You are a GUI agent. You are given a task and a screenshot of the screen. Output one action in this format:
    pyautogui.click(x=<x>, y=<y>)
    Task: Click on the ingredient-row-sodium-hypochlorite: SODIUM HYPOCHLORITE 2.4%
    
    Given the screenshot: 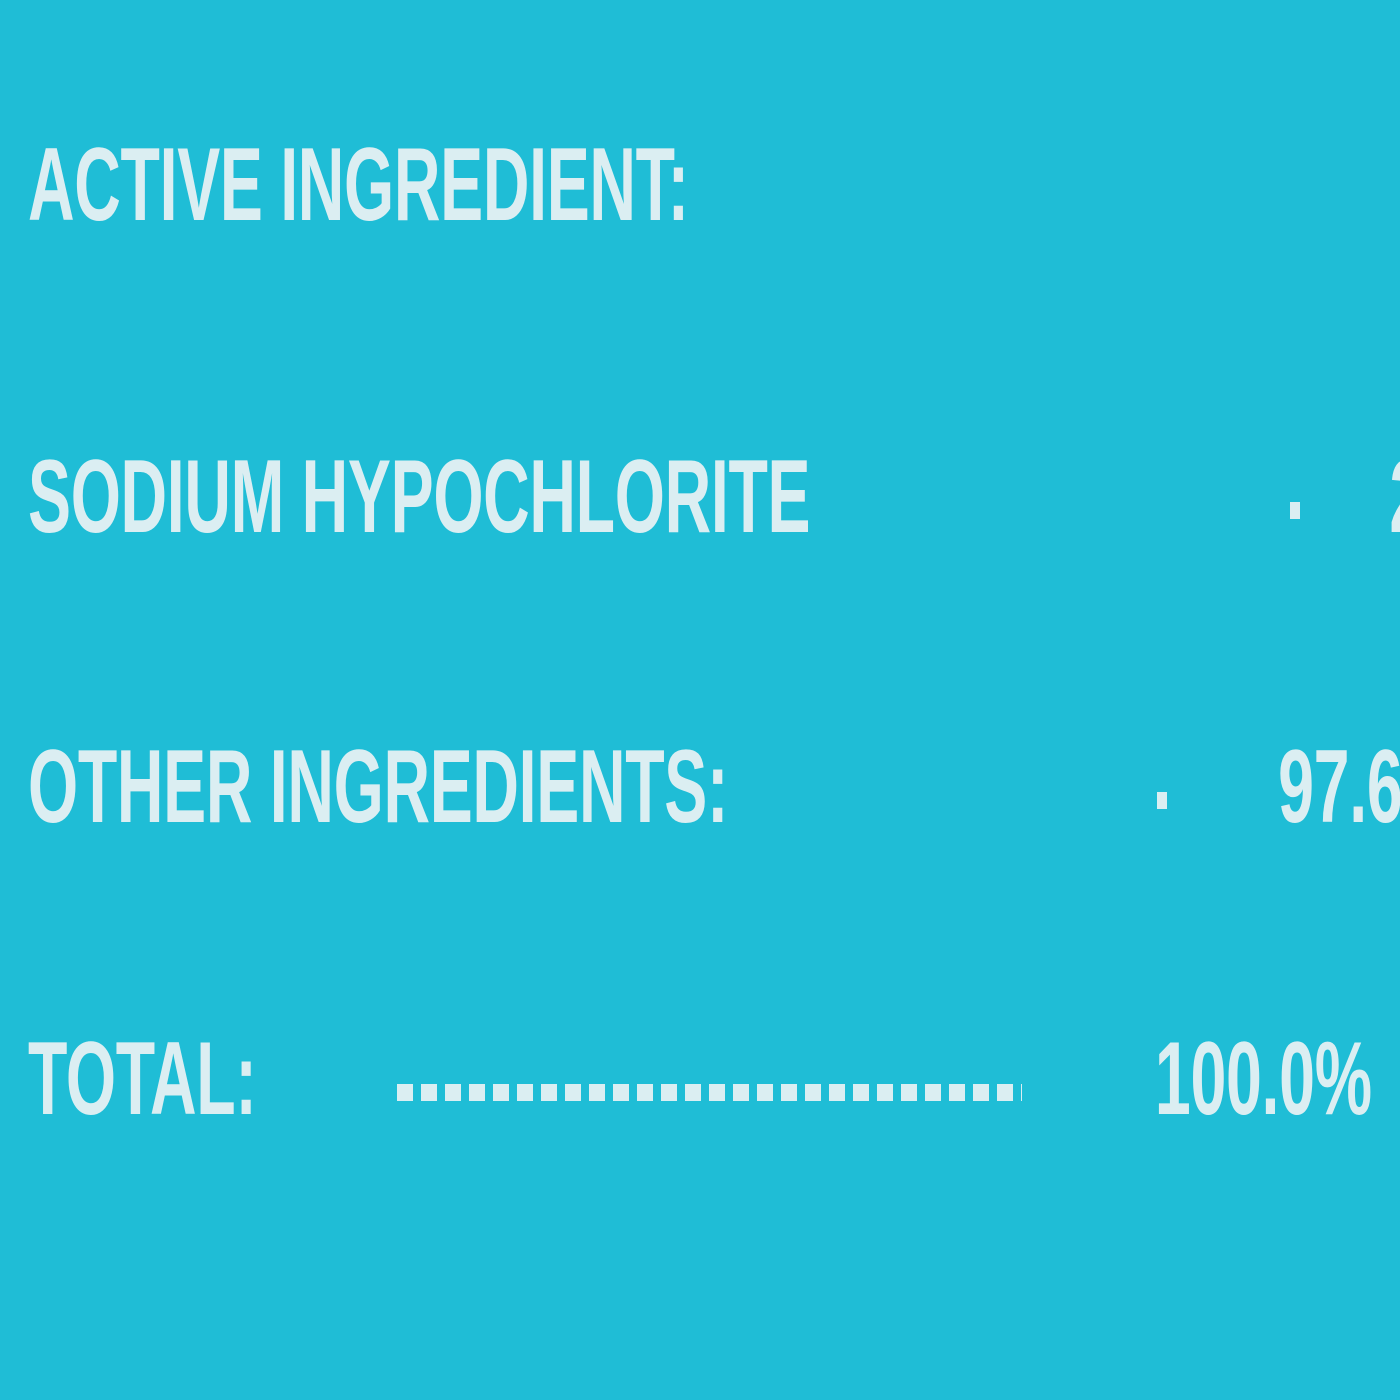 What is the action you would take?
    pyautogui.click(x=714, y=491)
    